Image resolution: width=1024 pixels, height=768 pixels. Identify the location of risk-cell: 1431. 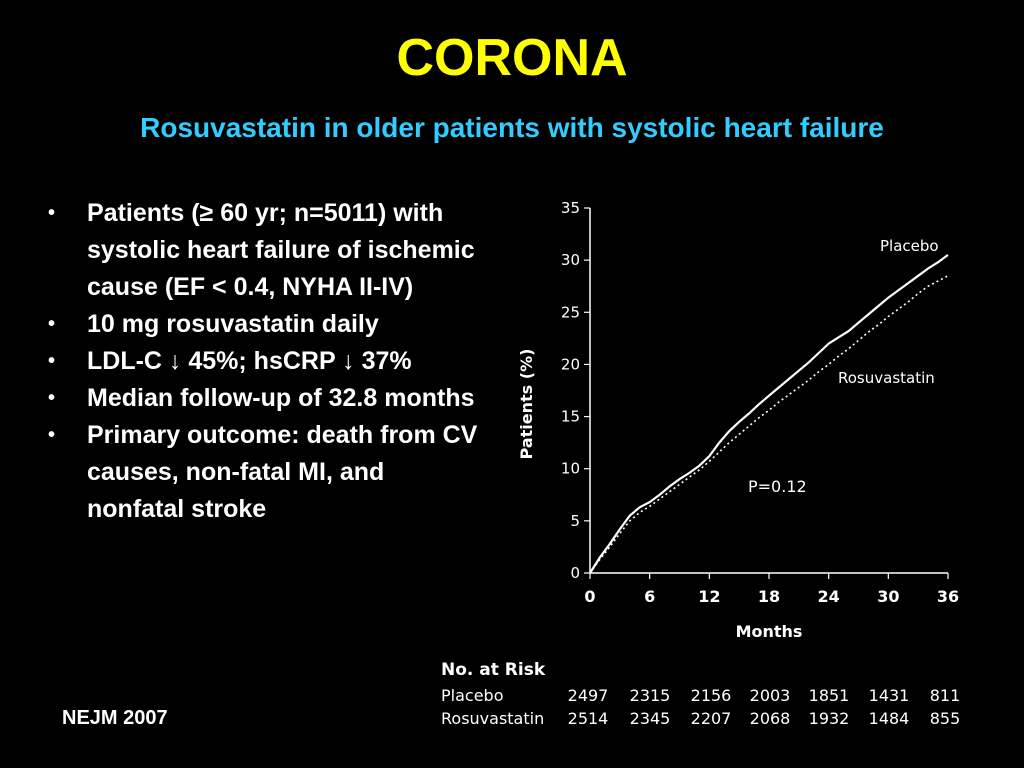
(889, 695).